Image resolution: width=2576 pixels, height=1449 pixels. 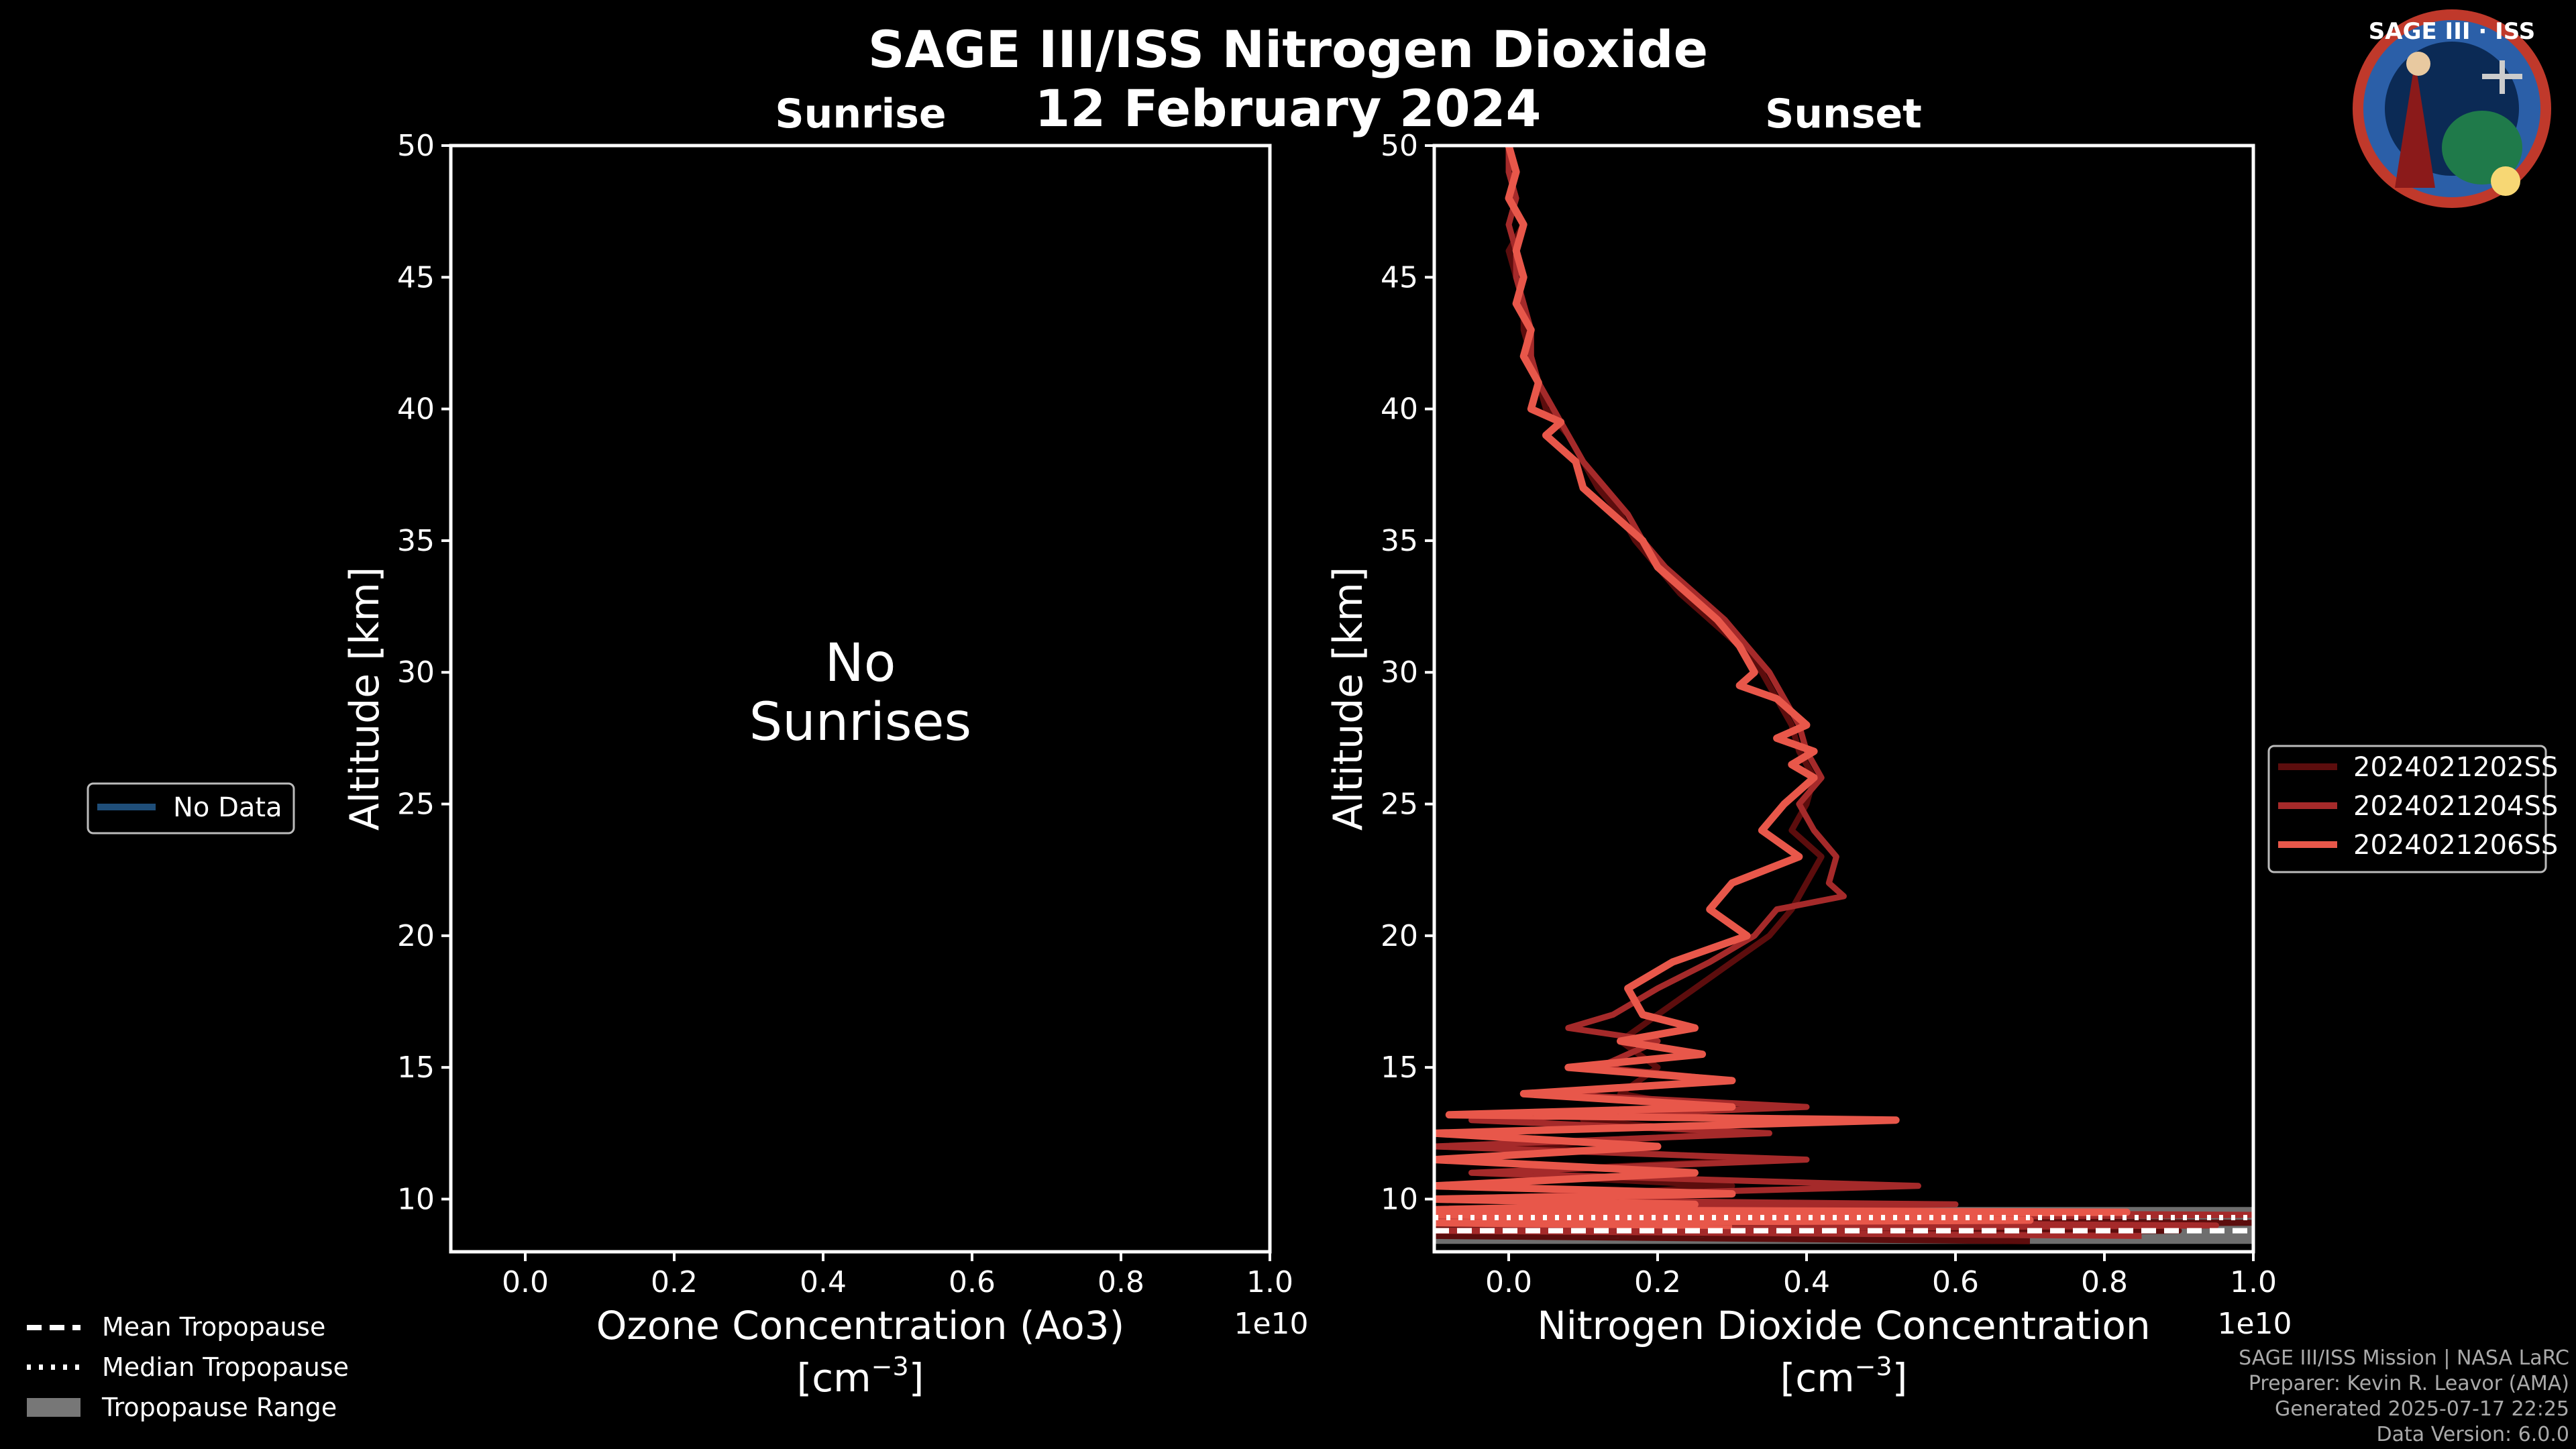 What do you see at coordinates (2422, 1409) in the screenshot?
I see `footer-line-3: Generated 2025-07-17 22:25` at bounding box center [2422, 1409].